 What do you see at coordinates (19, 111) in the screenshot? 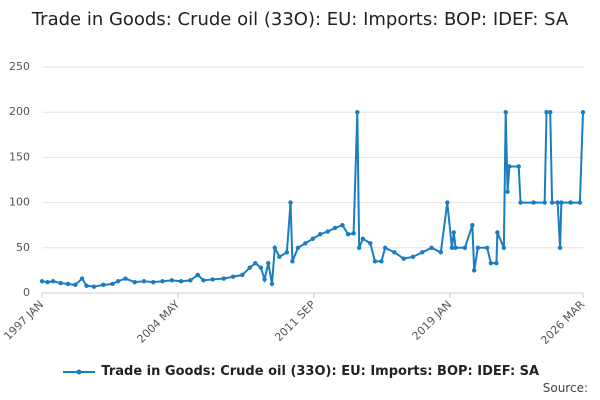
I see `y-tick-label: 200` at bounding box center [19, 111].